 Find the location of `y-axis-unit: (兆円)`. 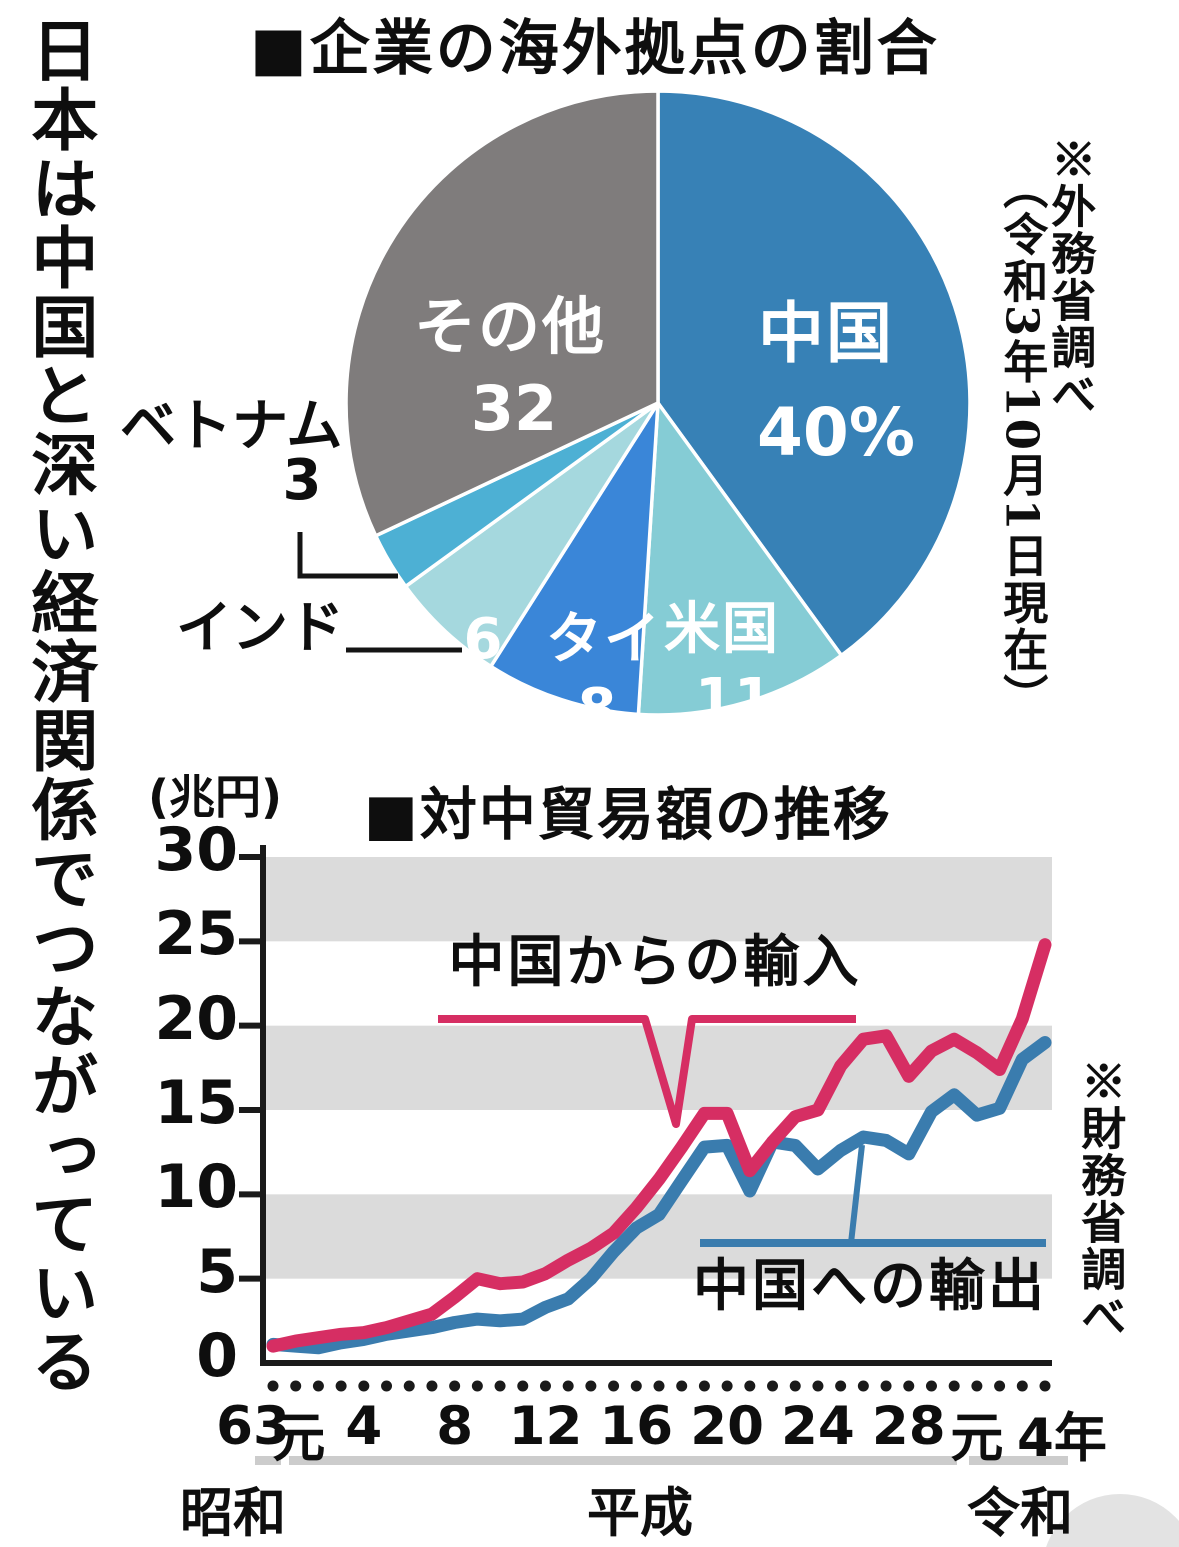

y-axis-unit: (兆円) is located at coordinates (215, 797).